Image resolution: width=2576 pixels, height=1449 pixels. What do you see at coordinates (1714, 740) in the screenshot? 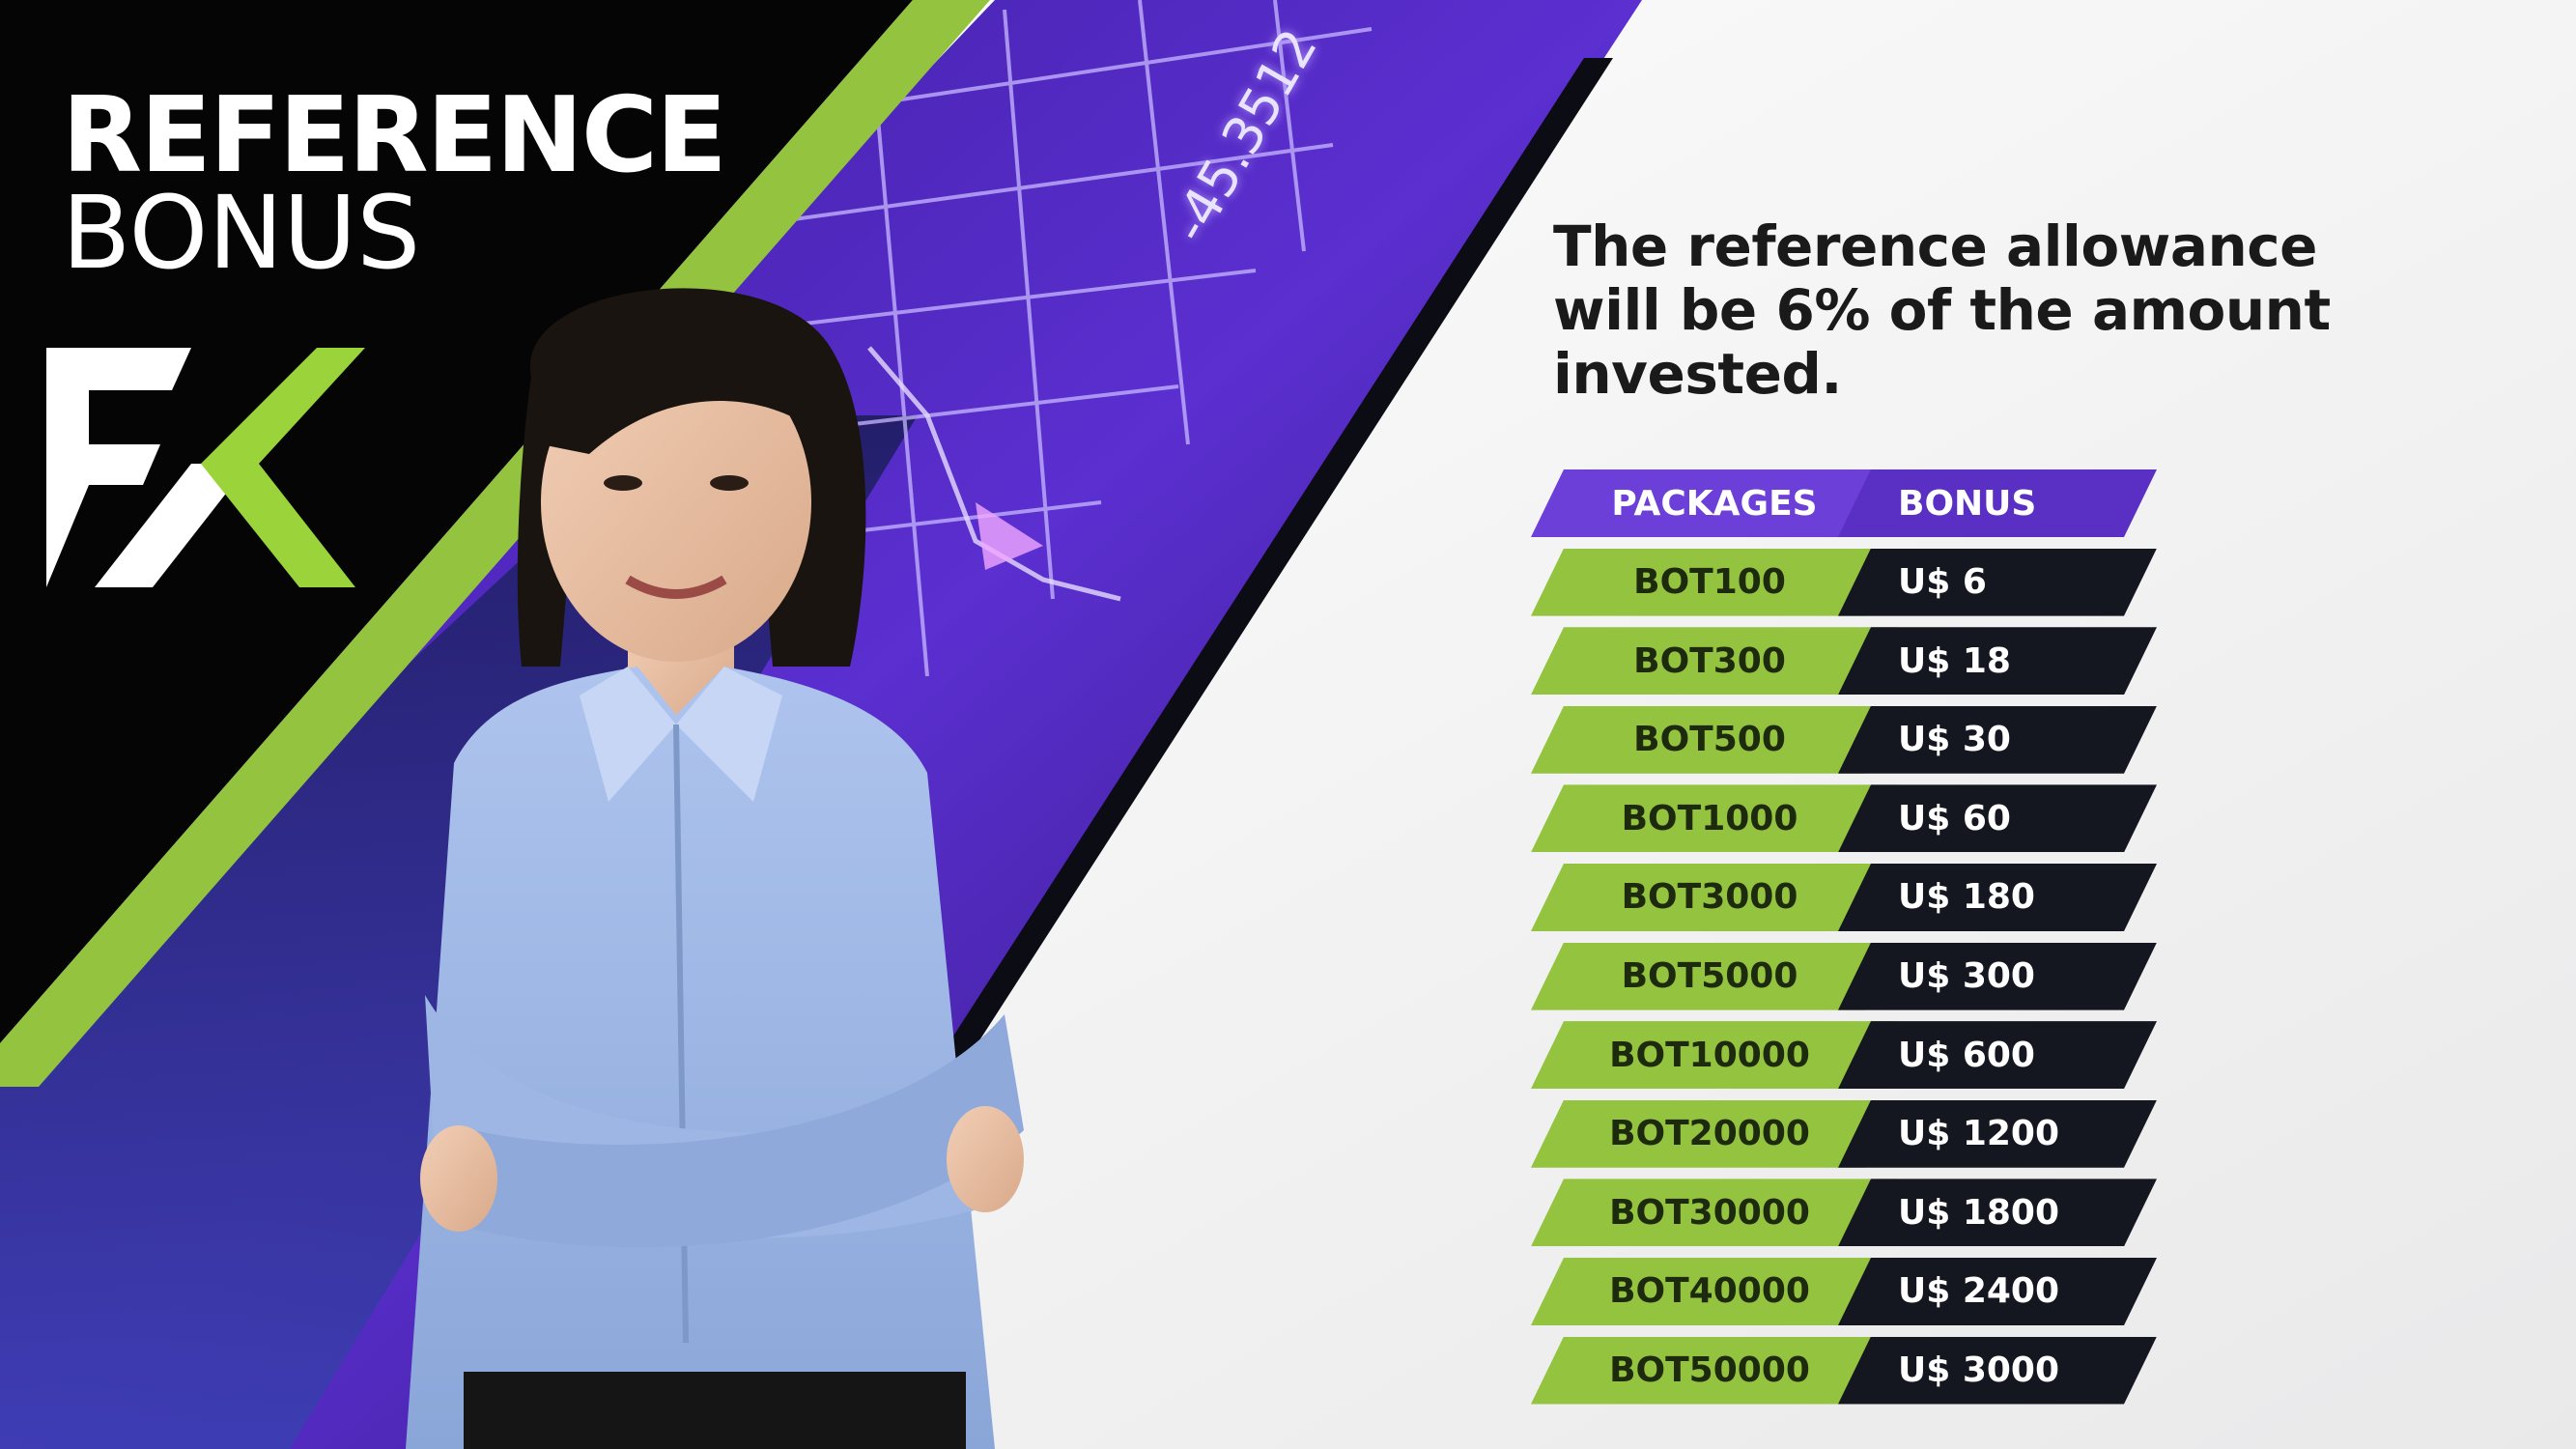
I see `package-name: BOT500` at bounding box center [1714, 740].